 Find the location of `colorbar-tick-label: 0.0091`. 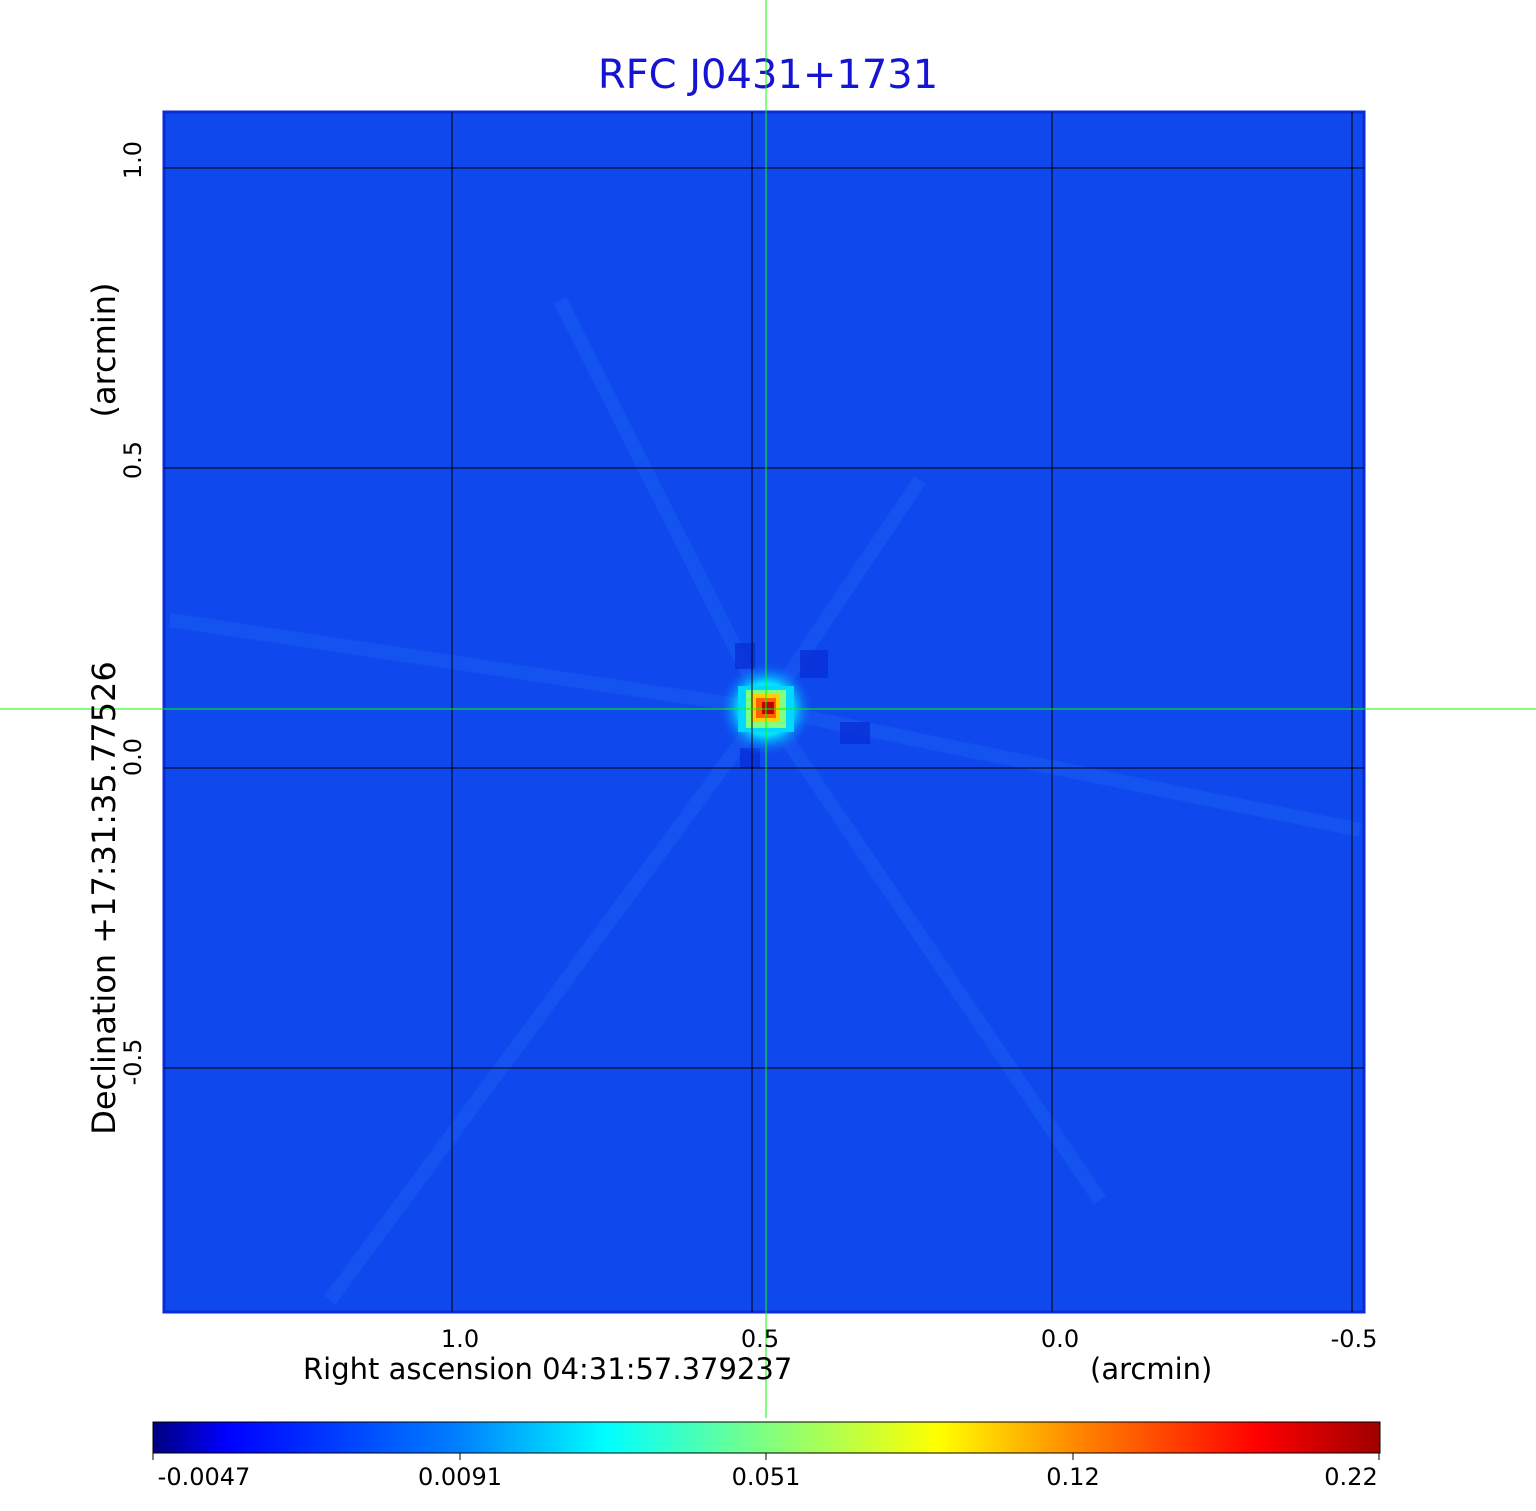

colorbar-tick-label: 0.0091 is located at coordinates (460, 1477).